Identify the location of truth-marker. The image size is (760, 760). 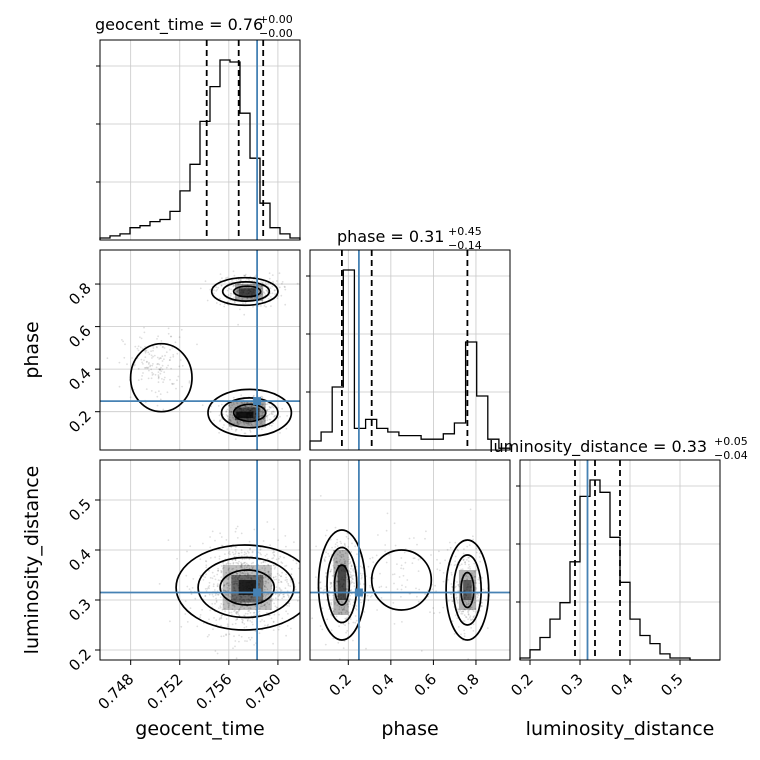
(358, 592).